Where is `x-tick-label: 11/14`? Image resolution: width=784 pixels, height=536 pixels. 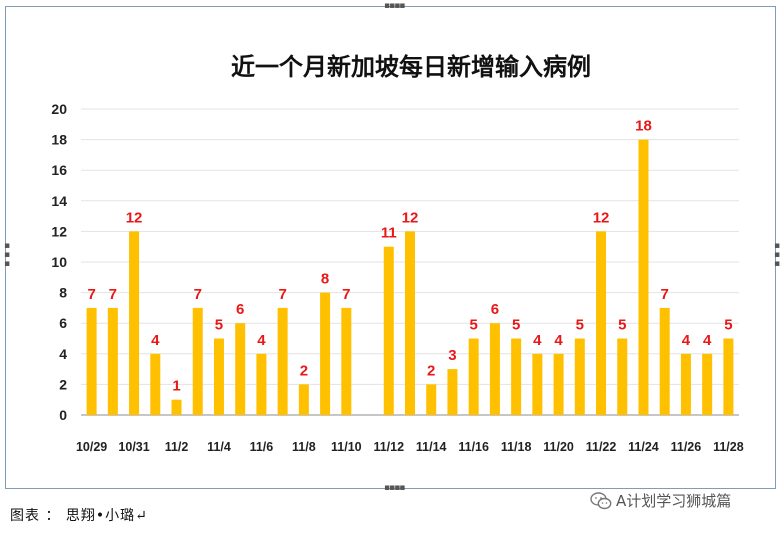
x-tick-label: 11/14 is located at coordinates (431, 447).